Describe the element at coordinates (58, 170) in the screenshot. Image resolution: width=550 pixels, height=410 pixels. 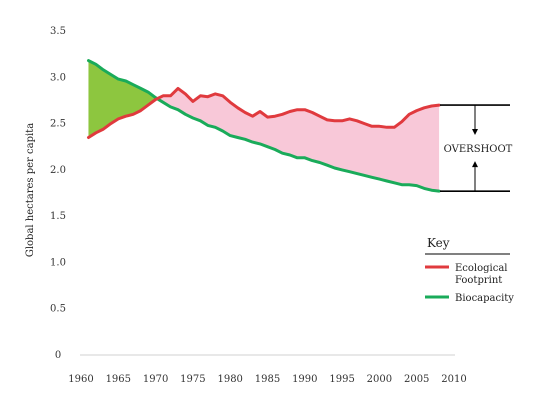
I see `y-tick-label: 2.0` at that location.